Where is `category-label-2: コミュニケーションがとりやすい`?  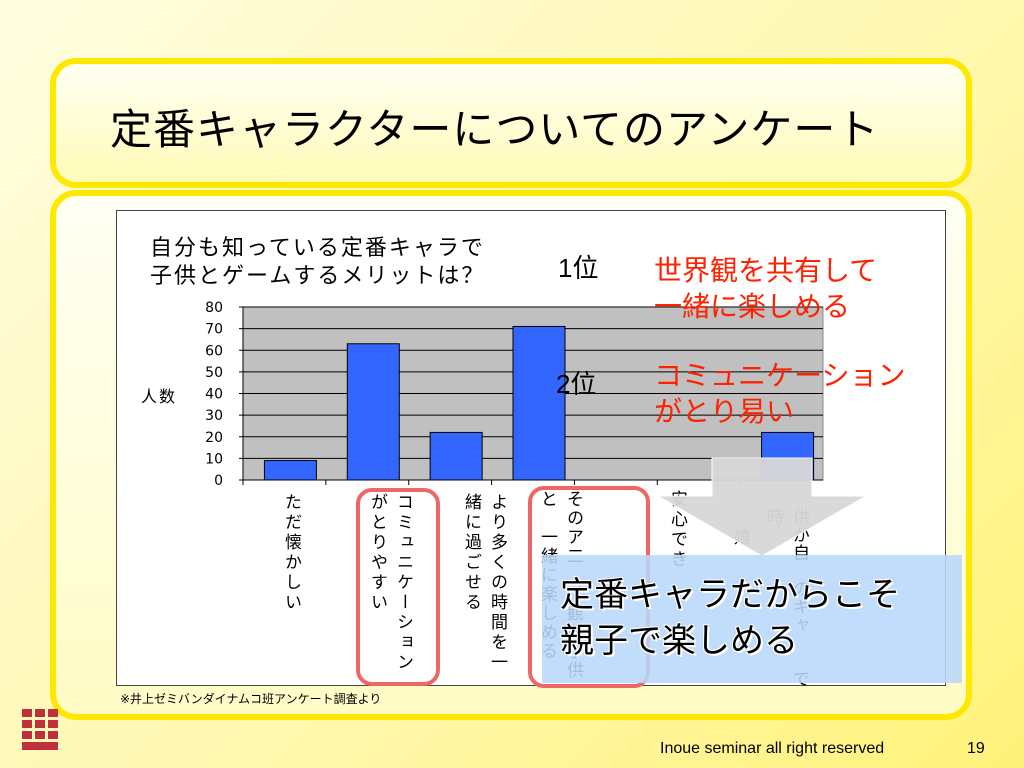 category-label-2: コミュニケーションがとりやすい is located at coordinates (390, 583).